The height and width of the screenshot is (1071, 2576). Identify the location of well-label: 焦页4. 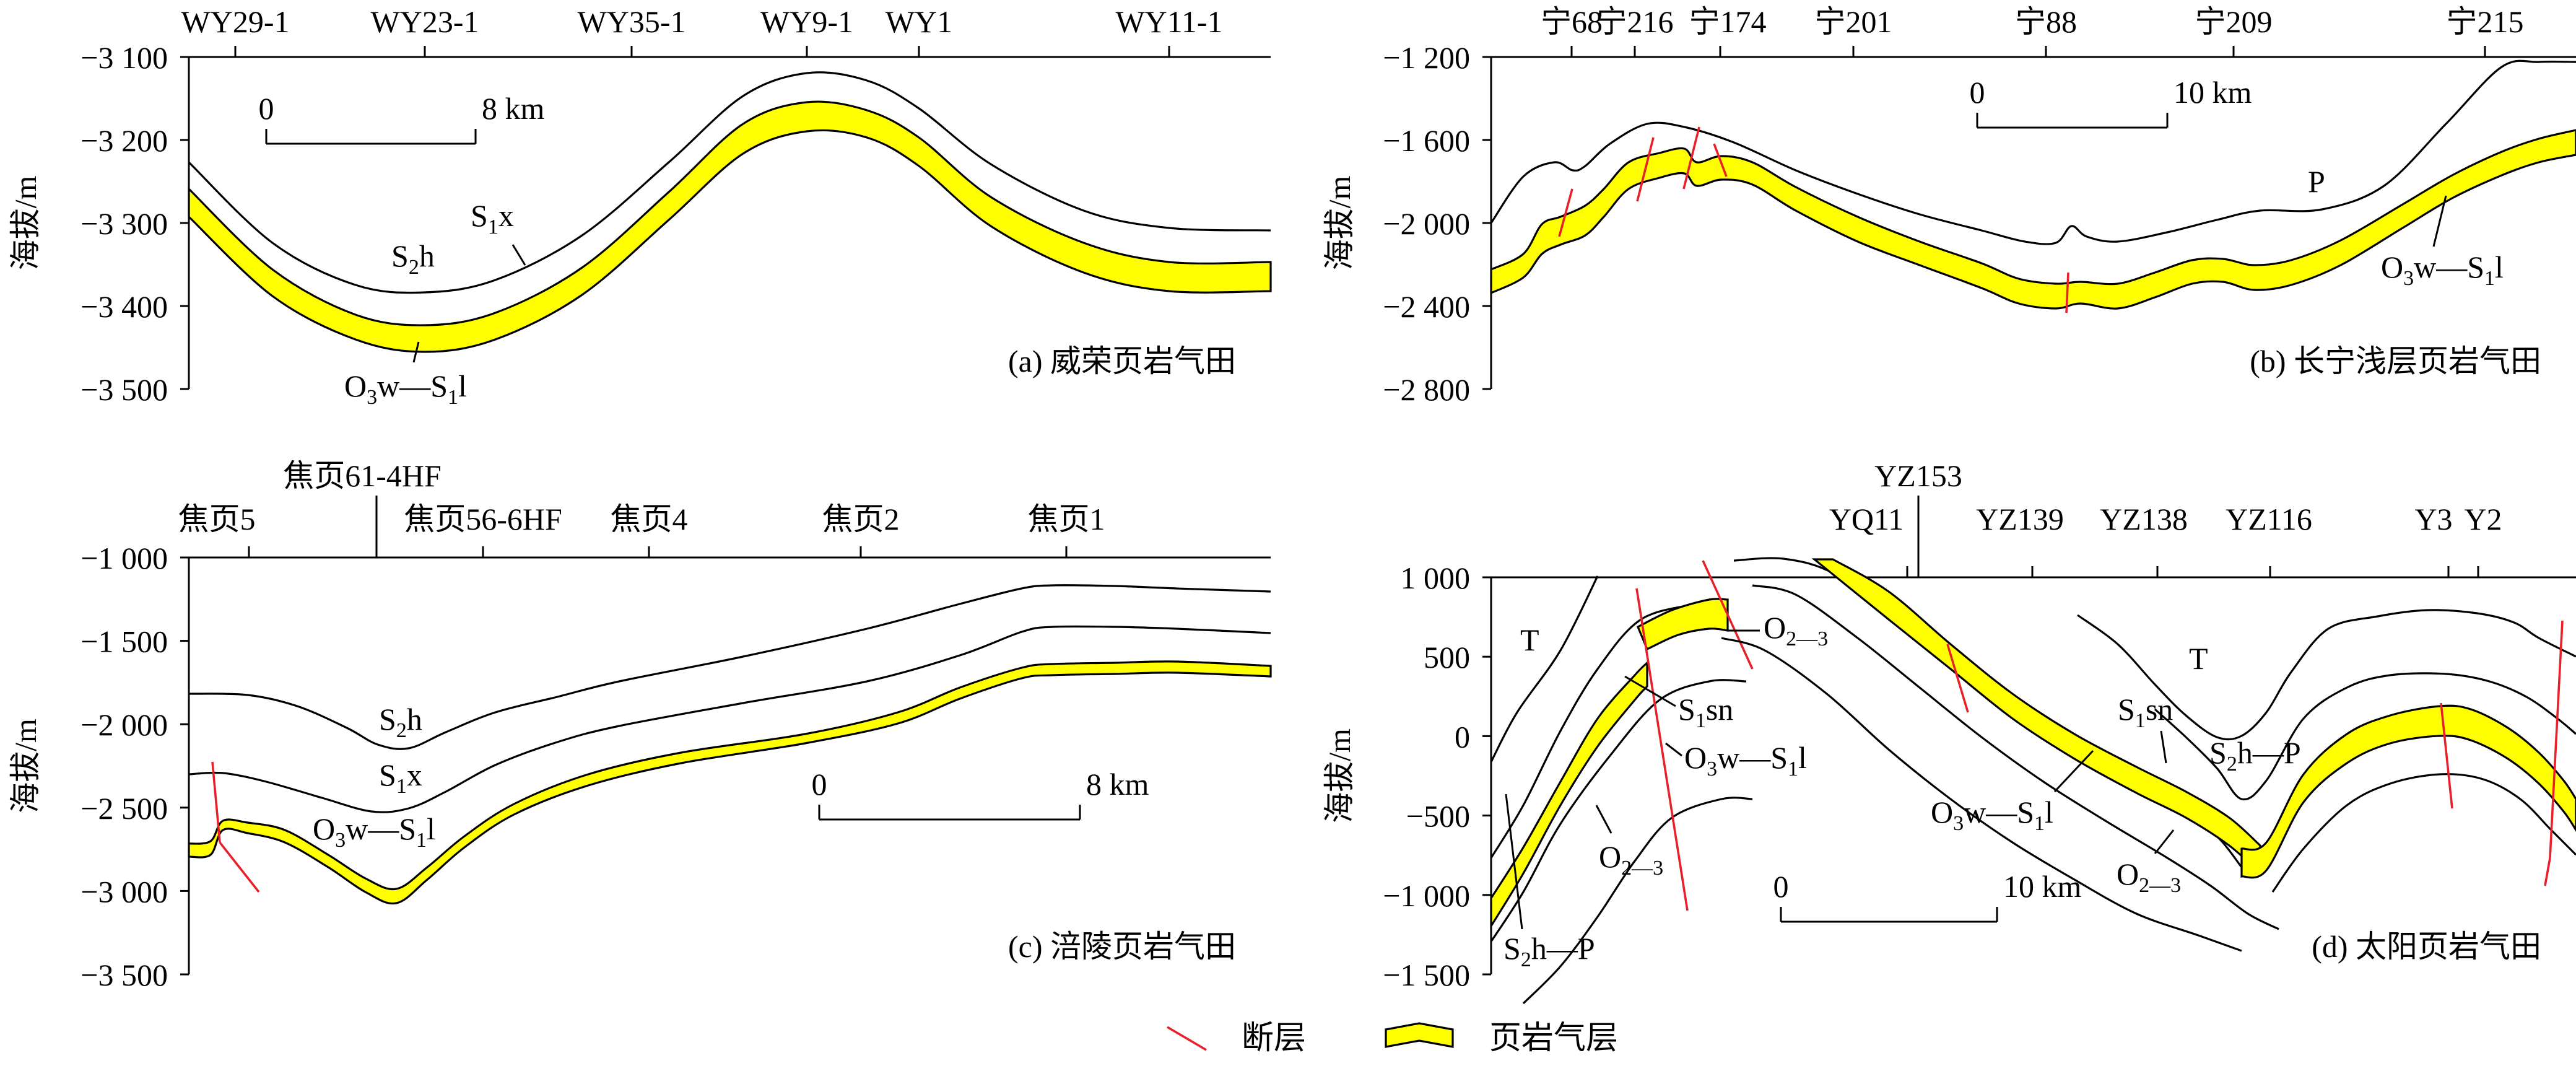
(649, 519).